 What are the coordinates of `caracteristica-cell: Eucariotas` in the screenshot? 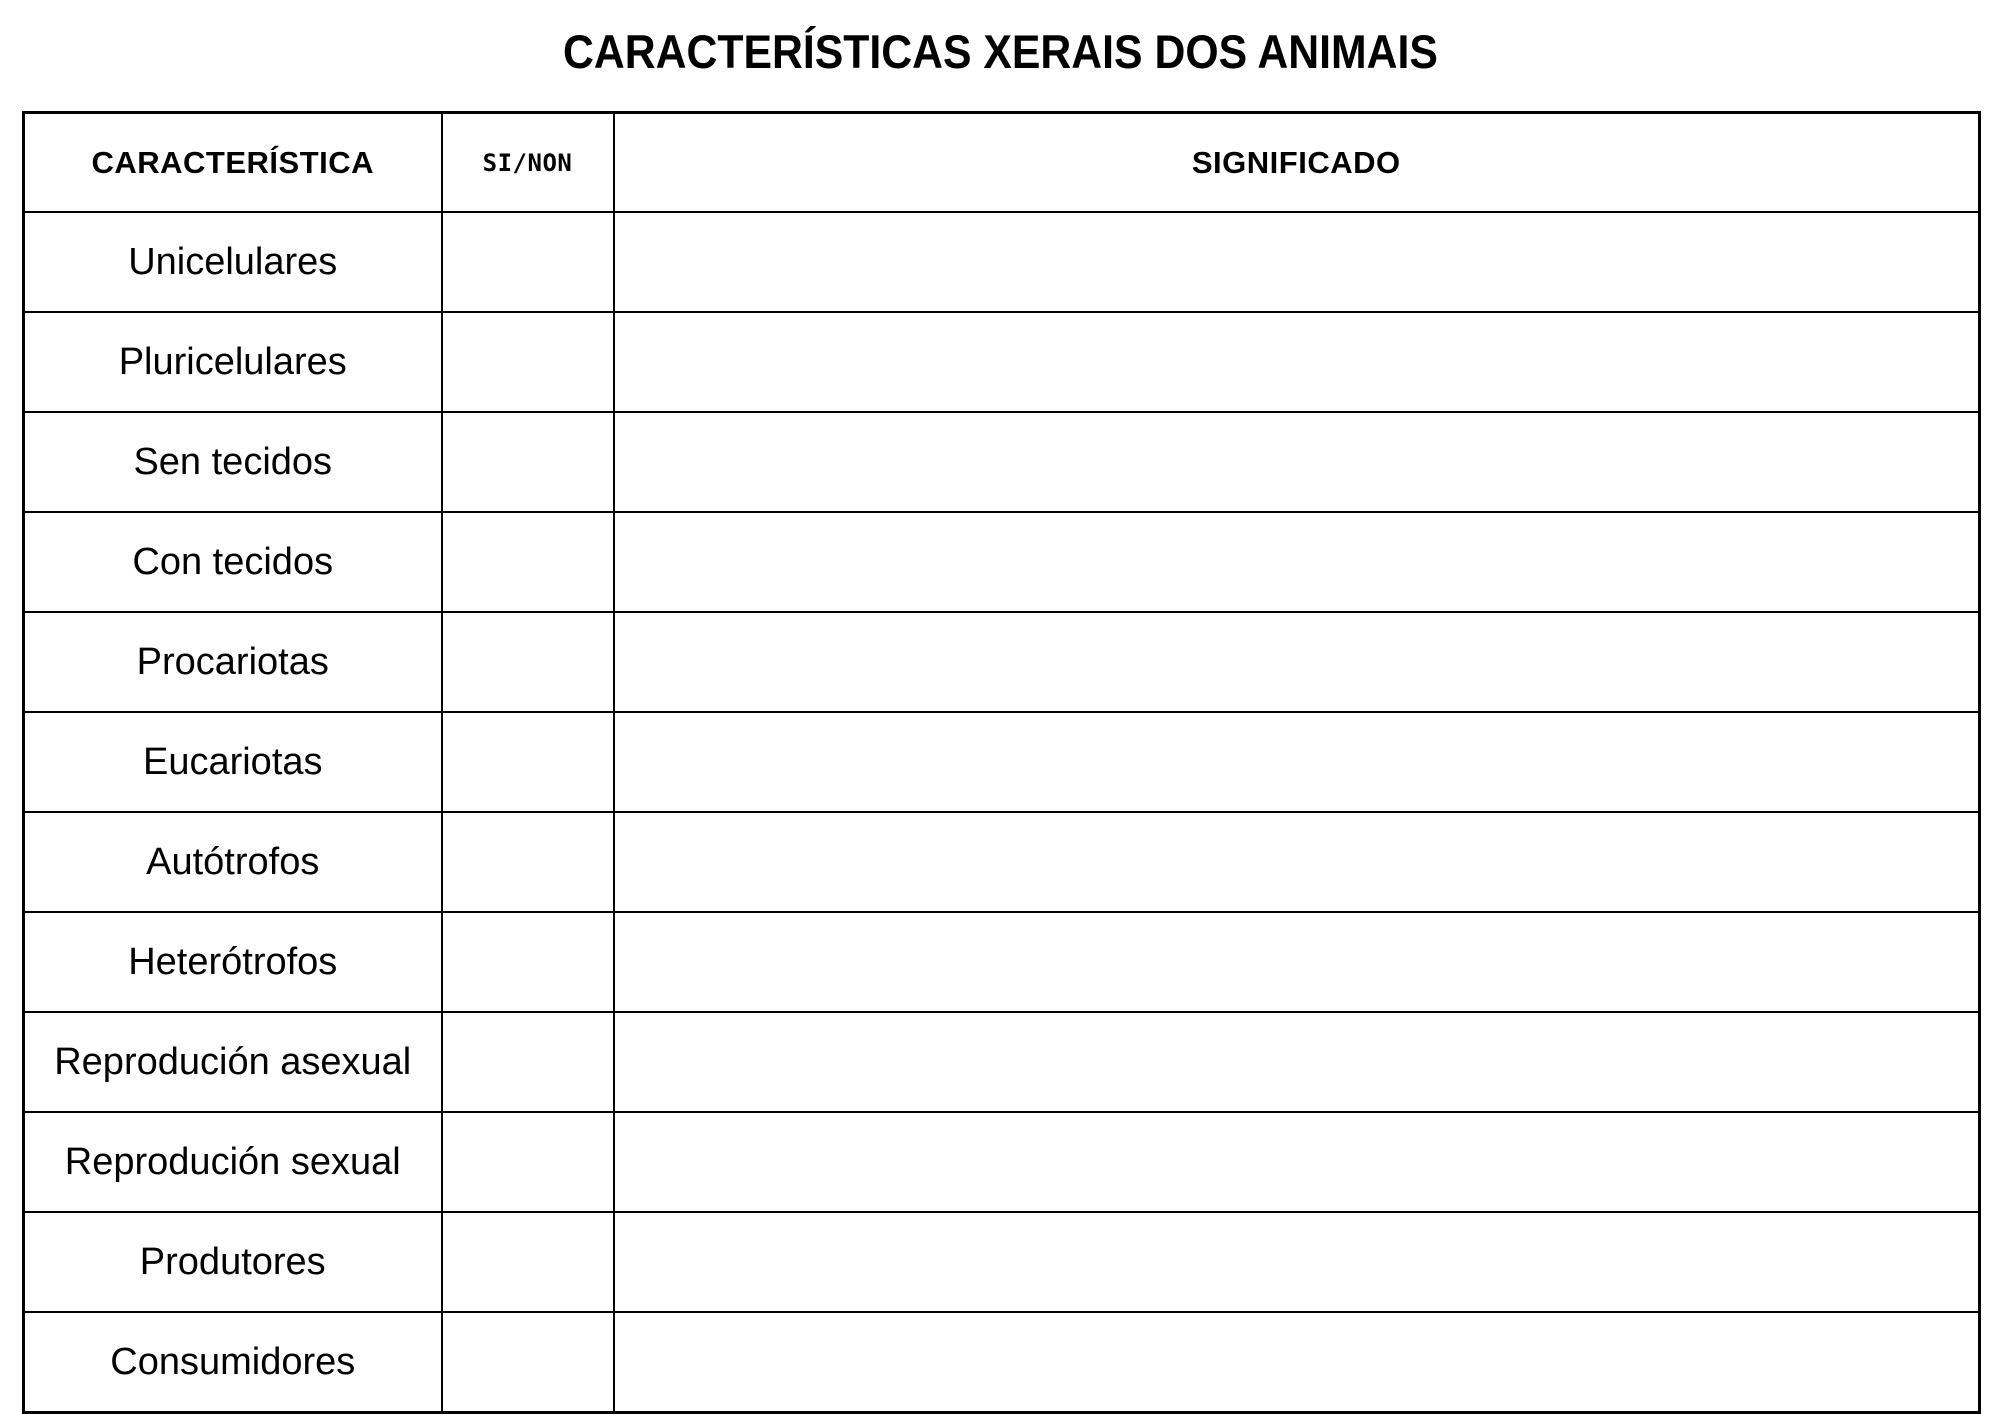 It's located at (232, 762).